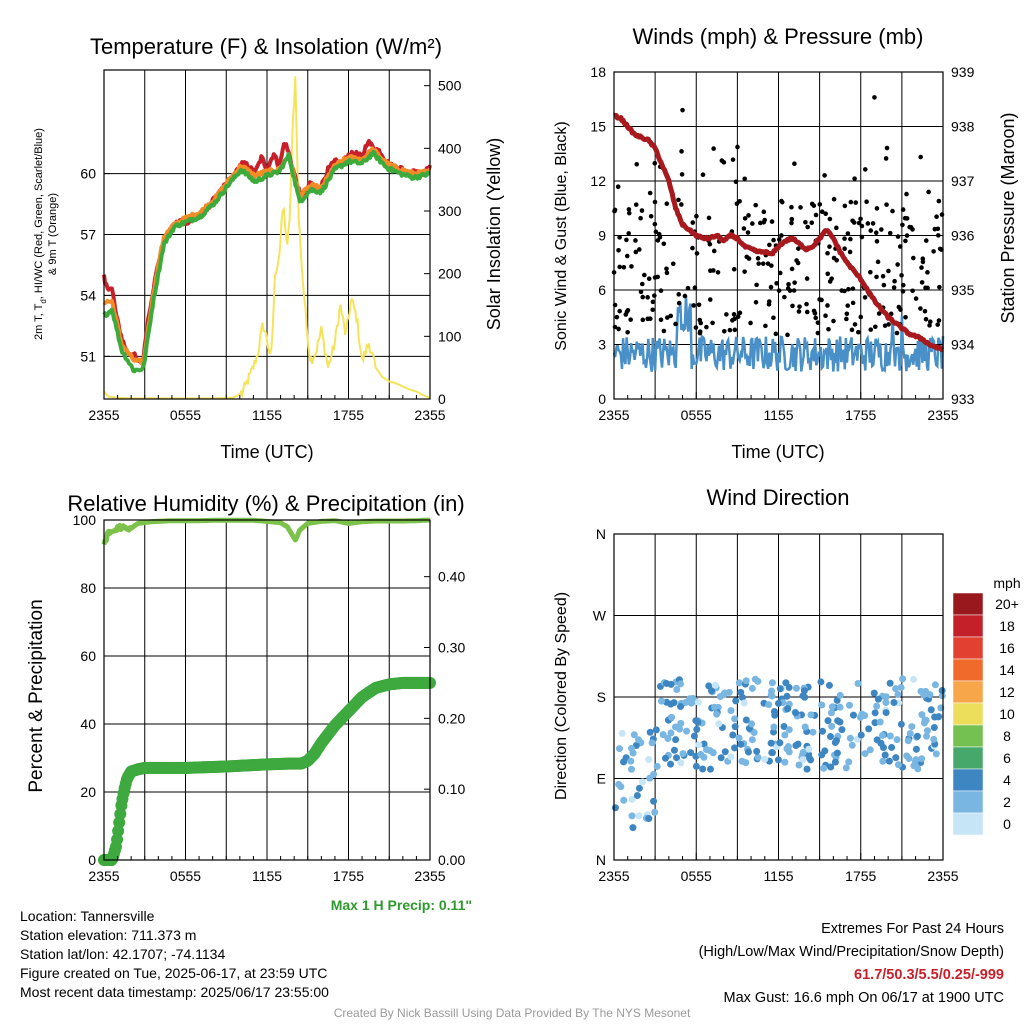 The width and height of the screenshot is (1024, 1024). What do you see at coordinates (778, 876) in the screenshot?
I see `direction-x-tick-label: 1155` at bounding box center [778, 876].